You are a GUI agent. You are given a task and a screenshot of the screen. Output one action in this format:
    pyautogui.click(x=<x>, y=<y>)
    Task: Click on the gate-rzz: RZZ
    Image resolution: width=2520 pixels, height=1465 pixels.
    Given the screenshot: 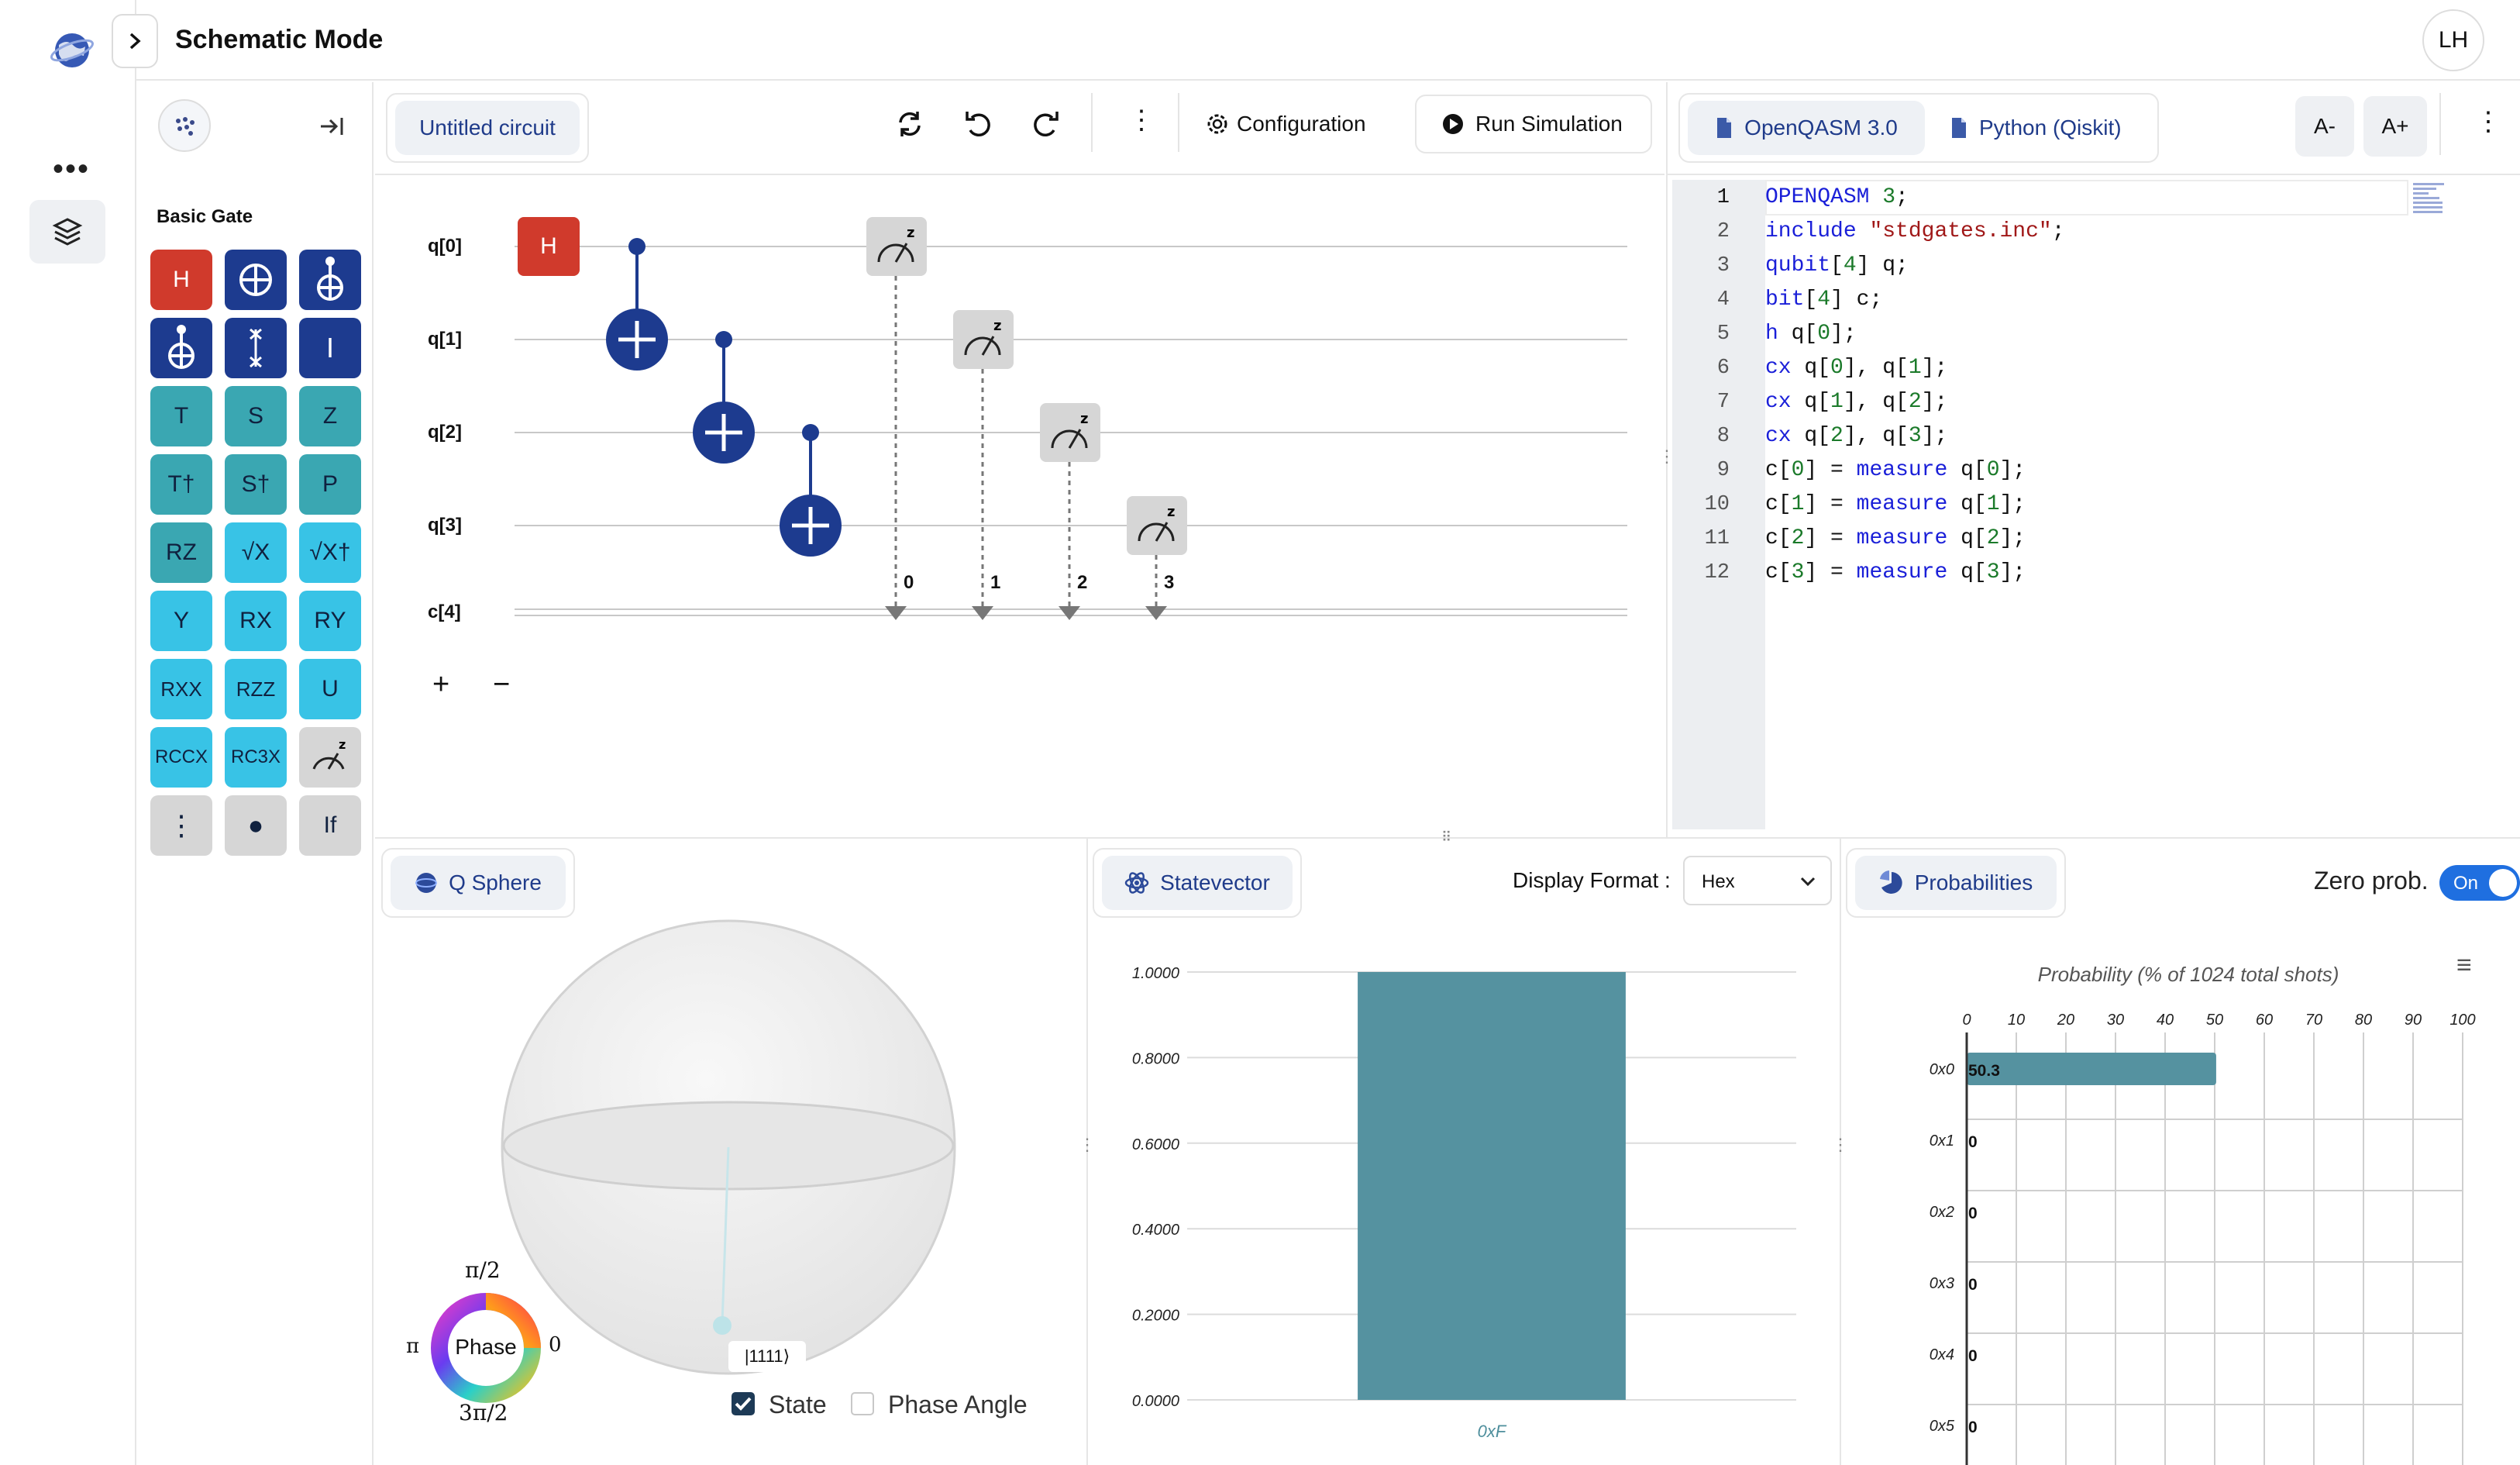 What is the action you would take?
    pyautogui.click(x=256, y=689)
    